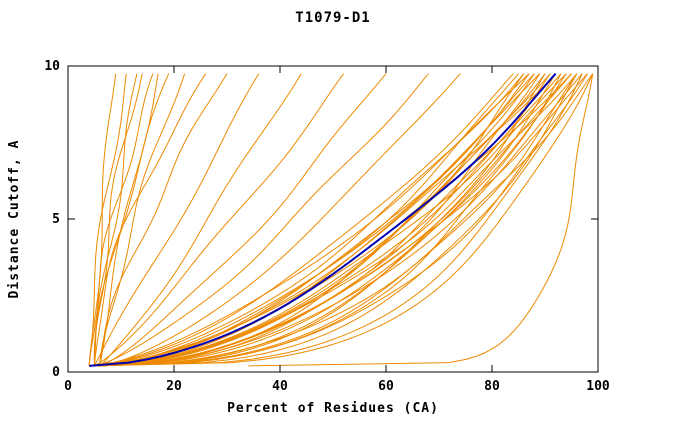 This screenshot has width=680, height=440. What do you see at coordinates (333, 408) in the screenshot?
I see `x-axis-label: Percent of Residues (CA)` at bounding box center [333, 408].